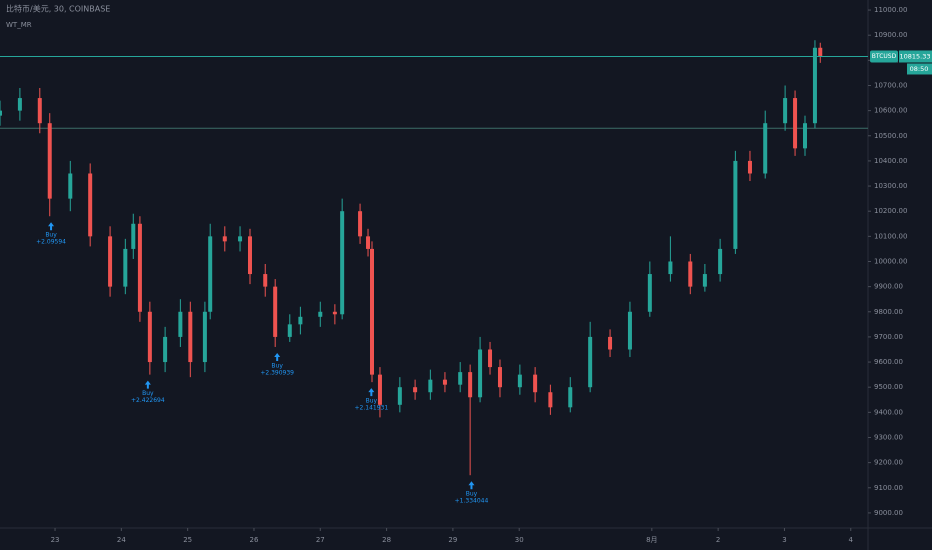 The image size is (932, 550). Describe the element at coordinates (55, 540) in the screenshot. I see `x-tick-label: 23` at that location.